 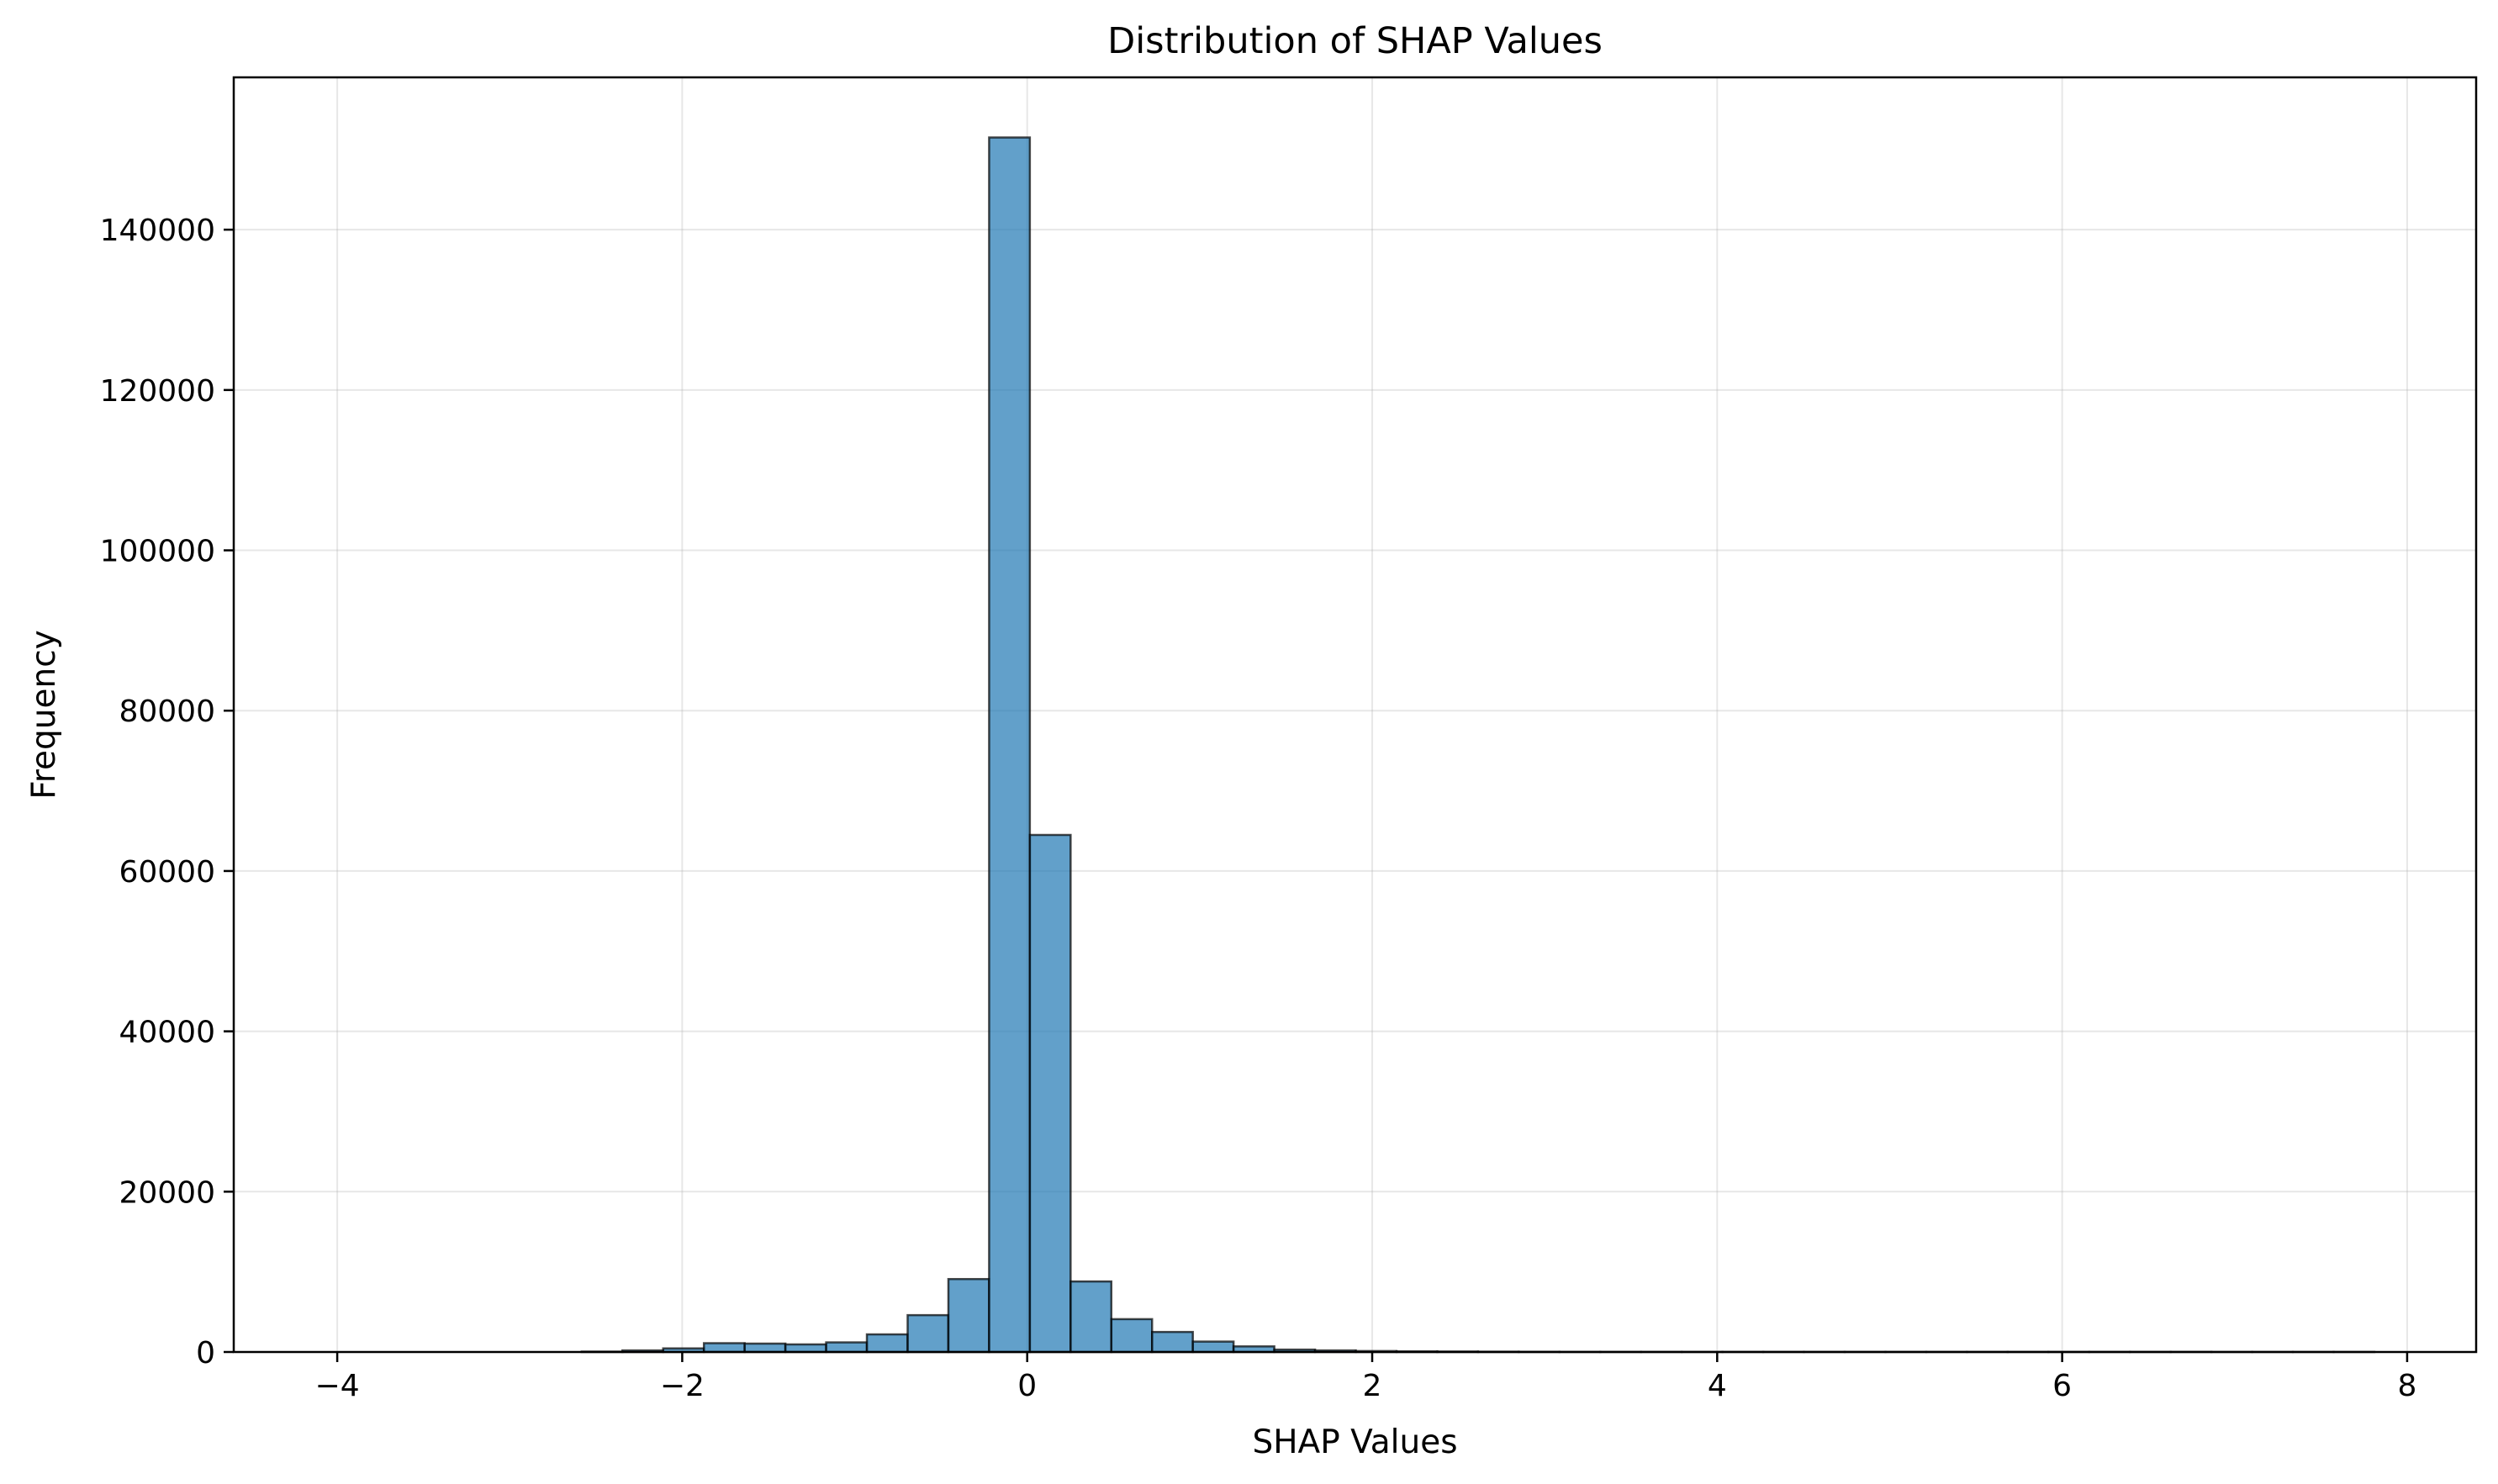 I want to click on x-tick-label: 6, so click(x=2062, y=1386).